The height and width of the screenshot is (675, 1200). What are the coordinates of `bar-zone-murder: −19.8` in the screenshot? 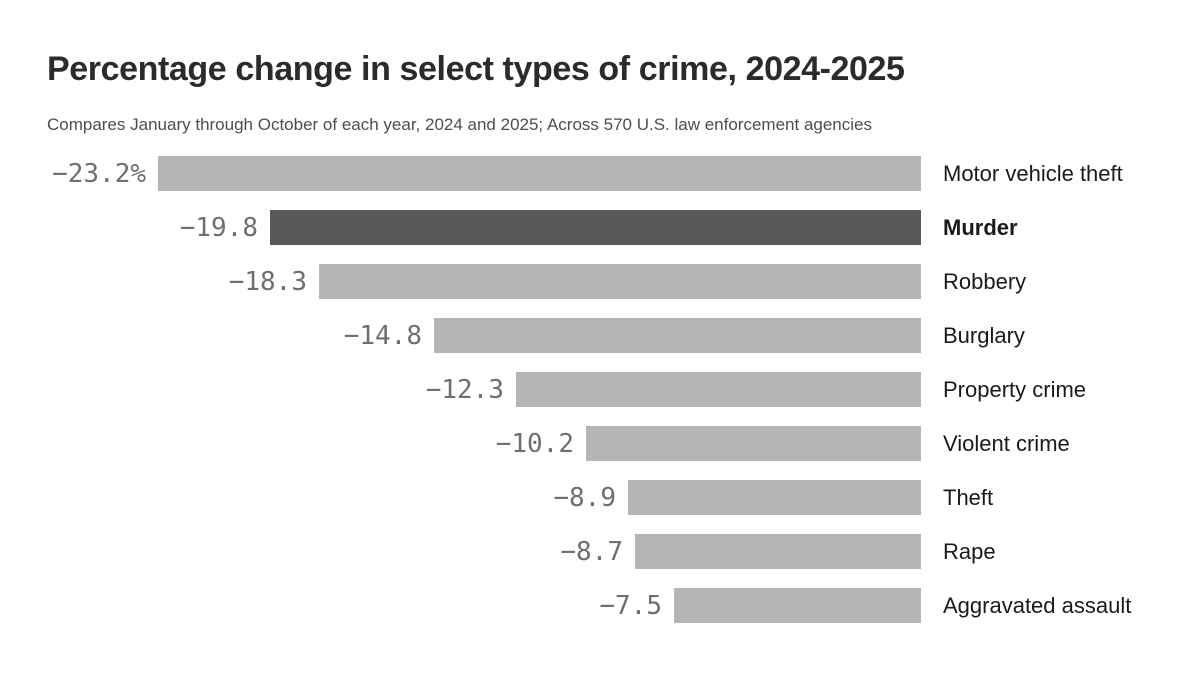 It's located at (484, 227).